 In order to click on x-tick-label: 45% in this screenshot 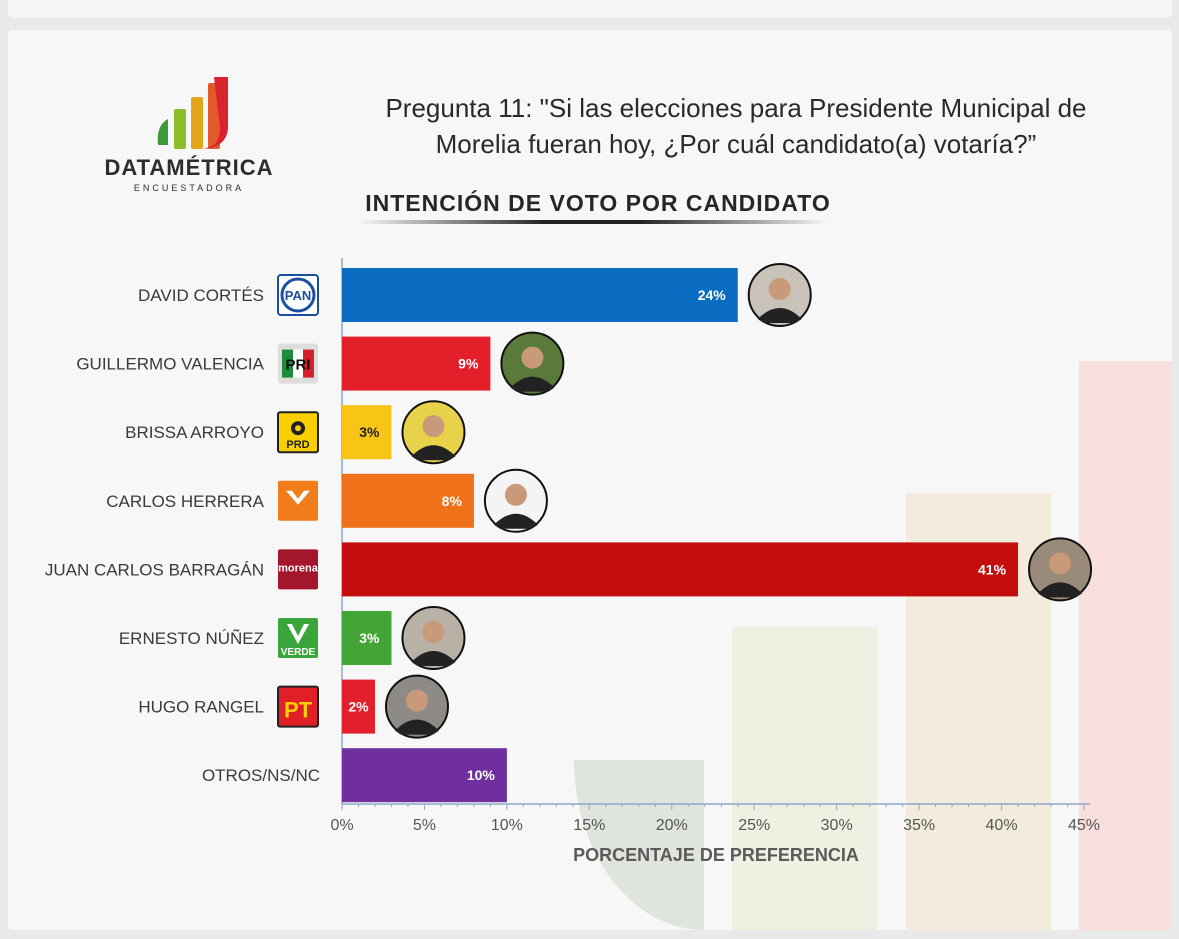, I will do `click(1084, 825)`.